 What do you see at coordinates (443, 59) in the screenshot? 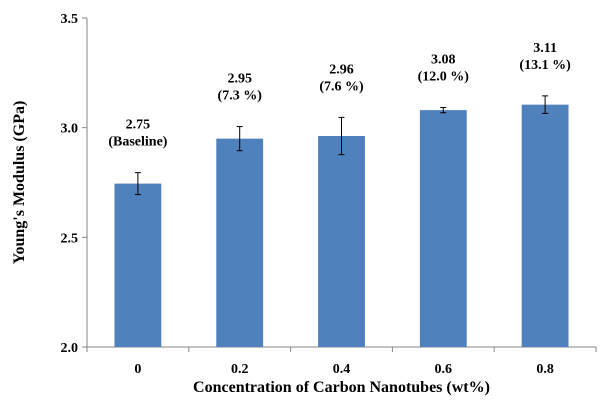
I see `data-label-value: 3.08` at bounding box center [443, 59].